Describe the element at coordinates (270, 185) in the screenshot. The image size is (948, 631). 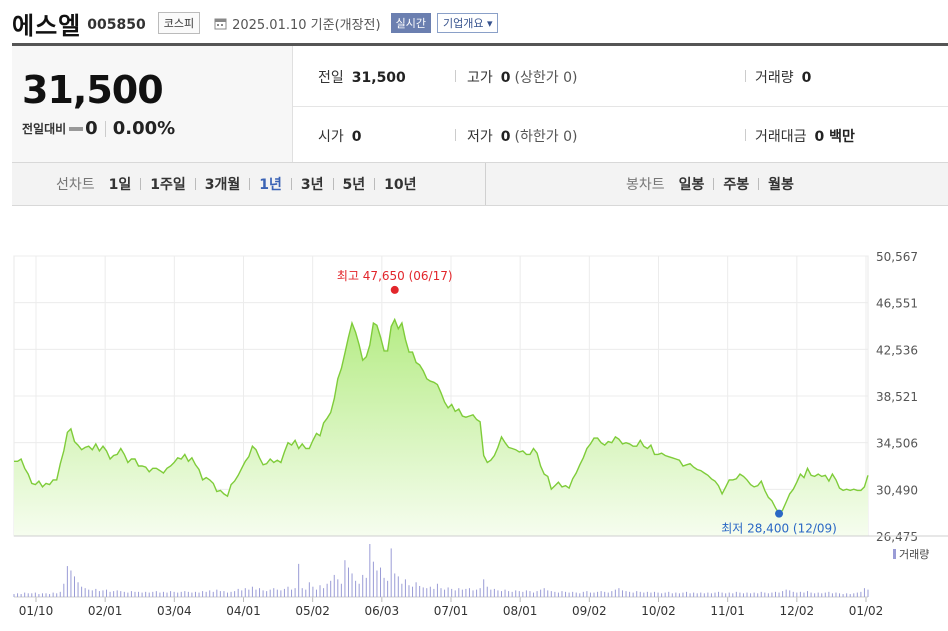
I see `tab-1-year: 1년` at that location.